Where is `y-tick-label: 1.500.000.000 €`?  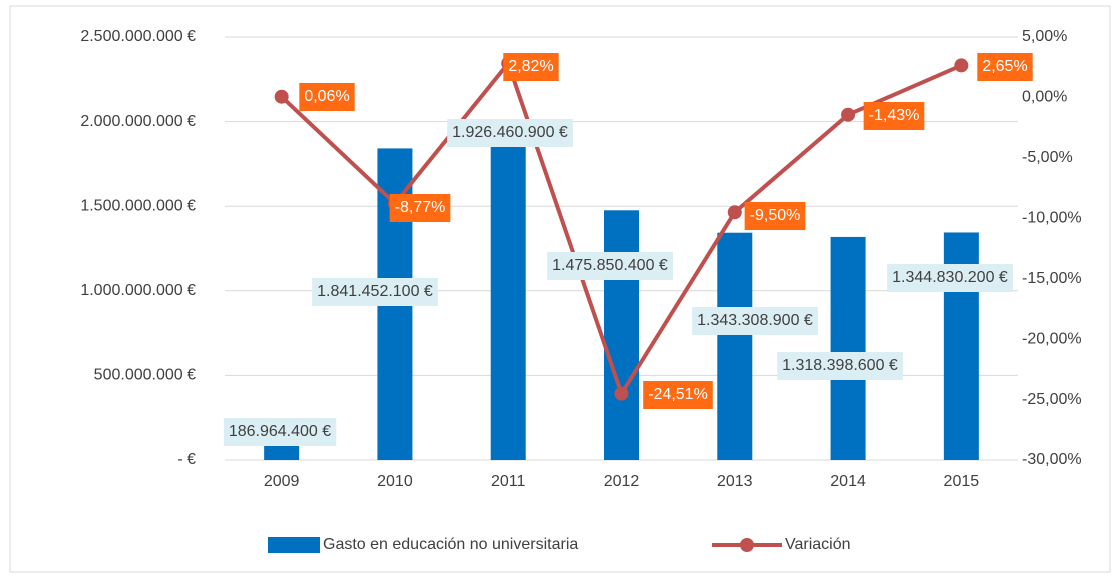
y-tick-label: 1.500.000.000 € is located at coordinates (138, 205).